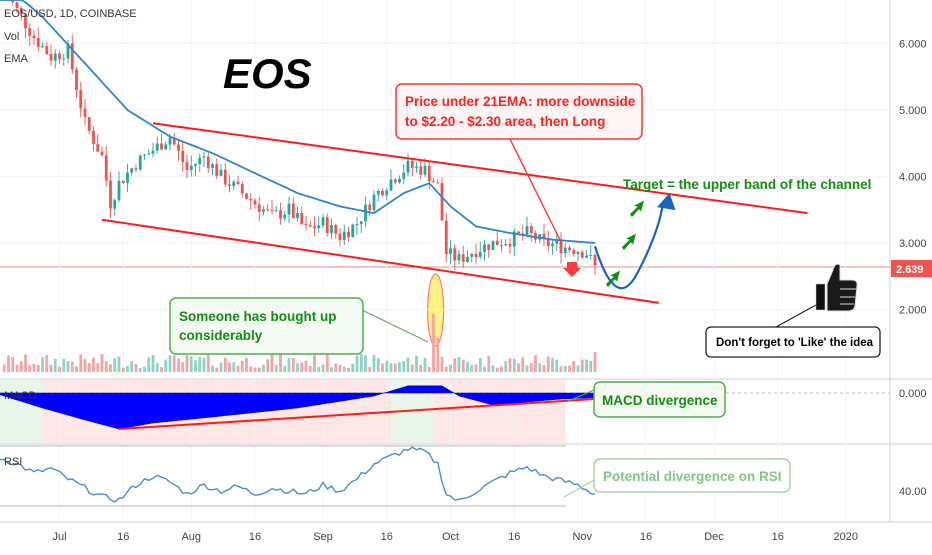 This screenshot has width=932, height=555. Describe the element at coordinates (913, 492) in the screenshot. I see `rsi-tick-label: 40.00` at that location.